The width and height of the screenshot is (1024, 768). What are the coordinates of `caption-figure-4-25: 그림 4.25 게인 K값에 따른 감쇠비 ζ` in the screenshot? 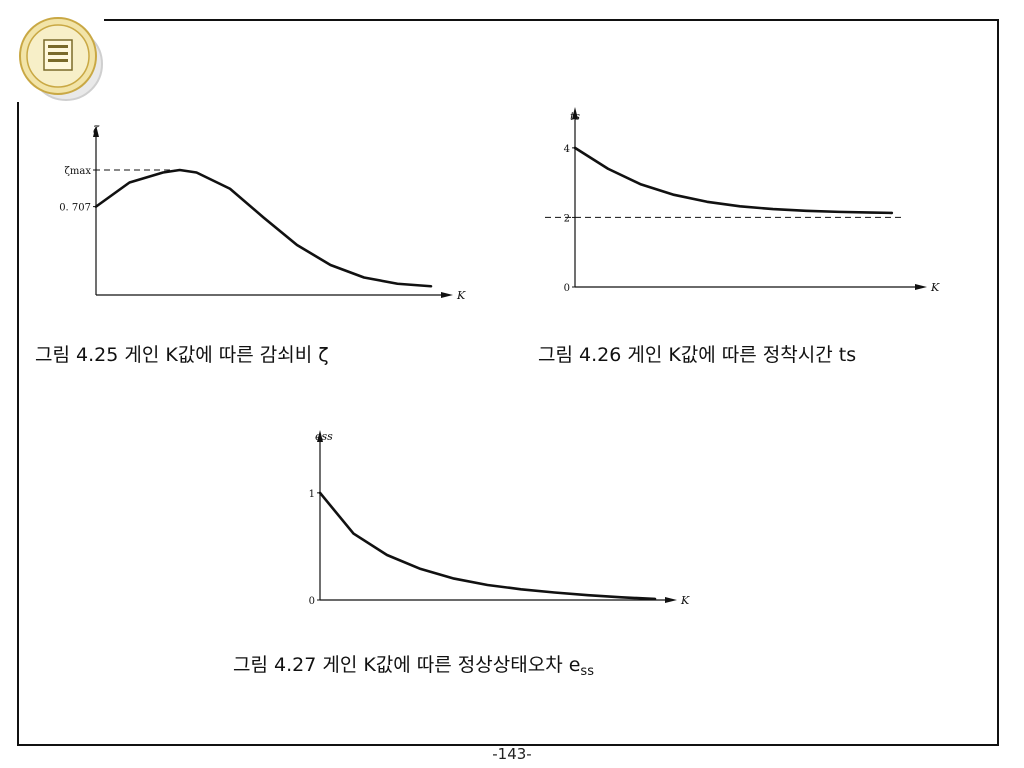 It's located at (182, 355).